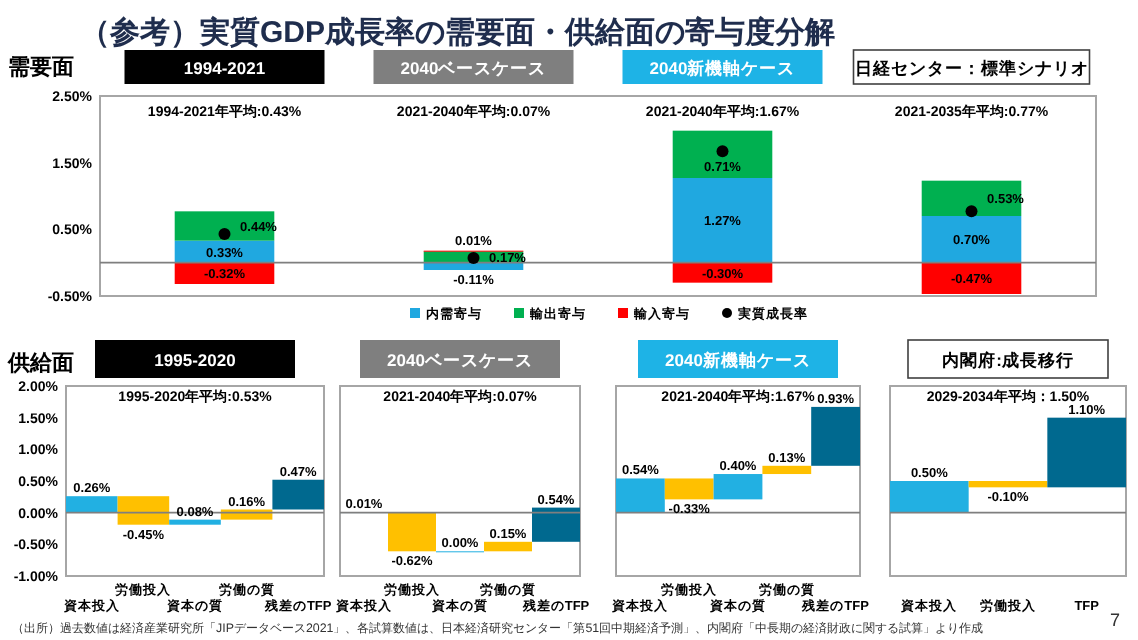 Image resolution: width=1138 pixels, height=640 pixels. What do you see at coordinates (195, 360) in the screenshot?
I see `chart-title: 1995-2020` at bounding box center [195, 360].